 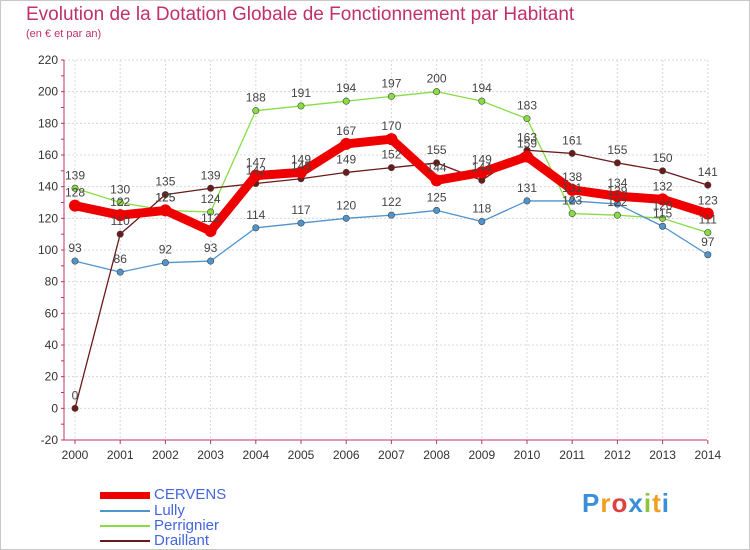 I want to click on data-label-cervens: 149, so click(x=301, y=159).